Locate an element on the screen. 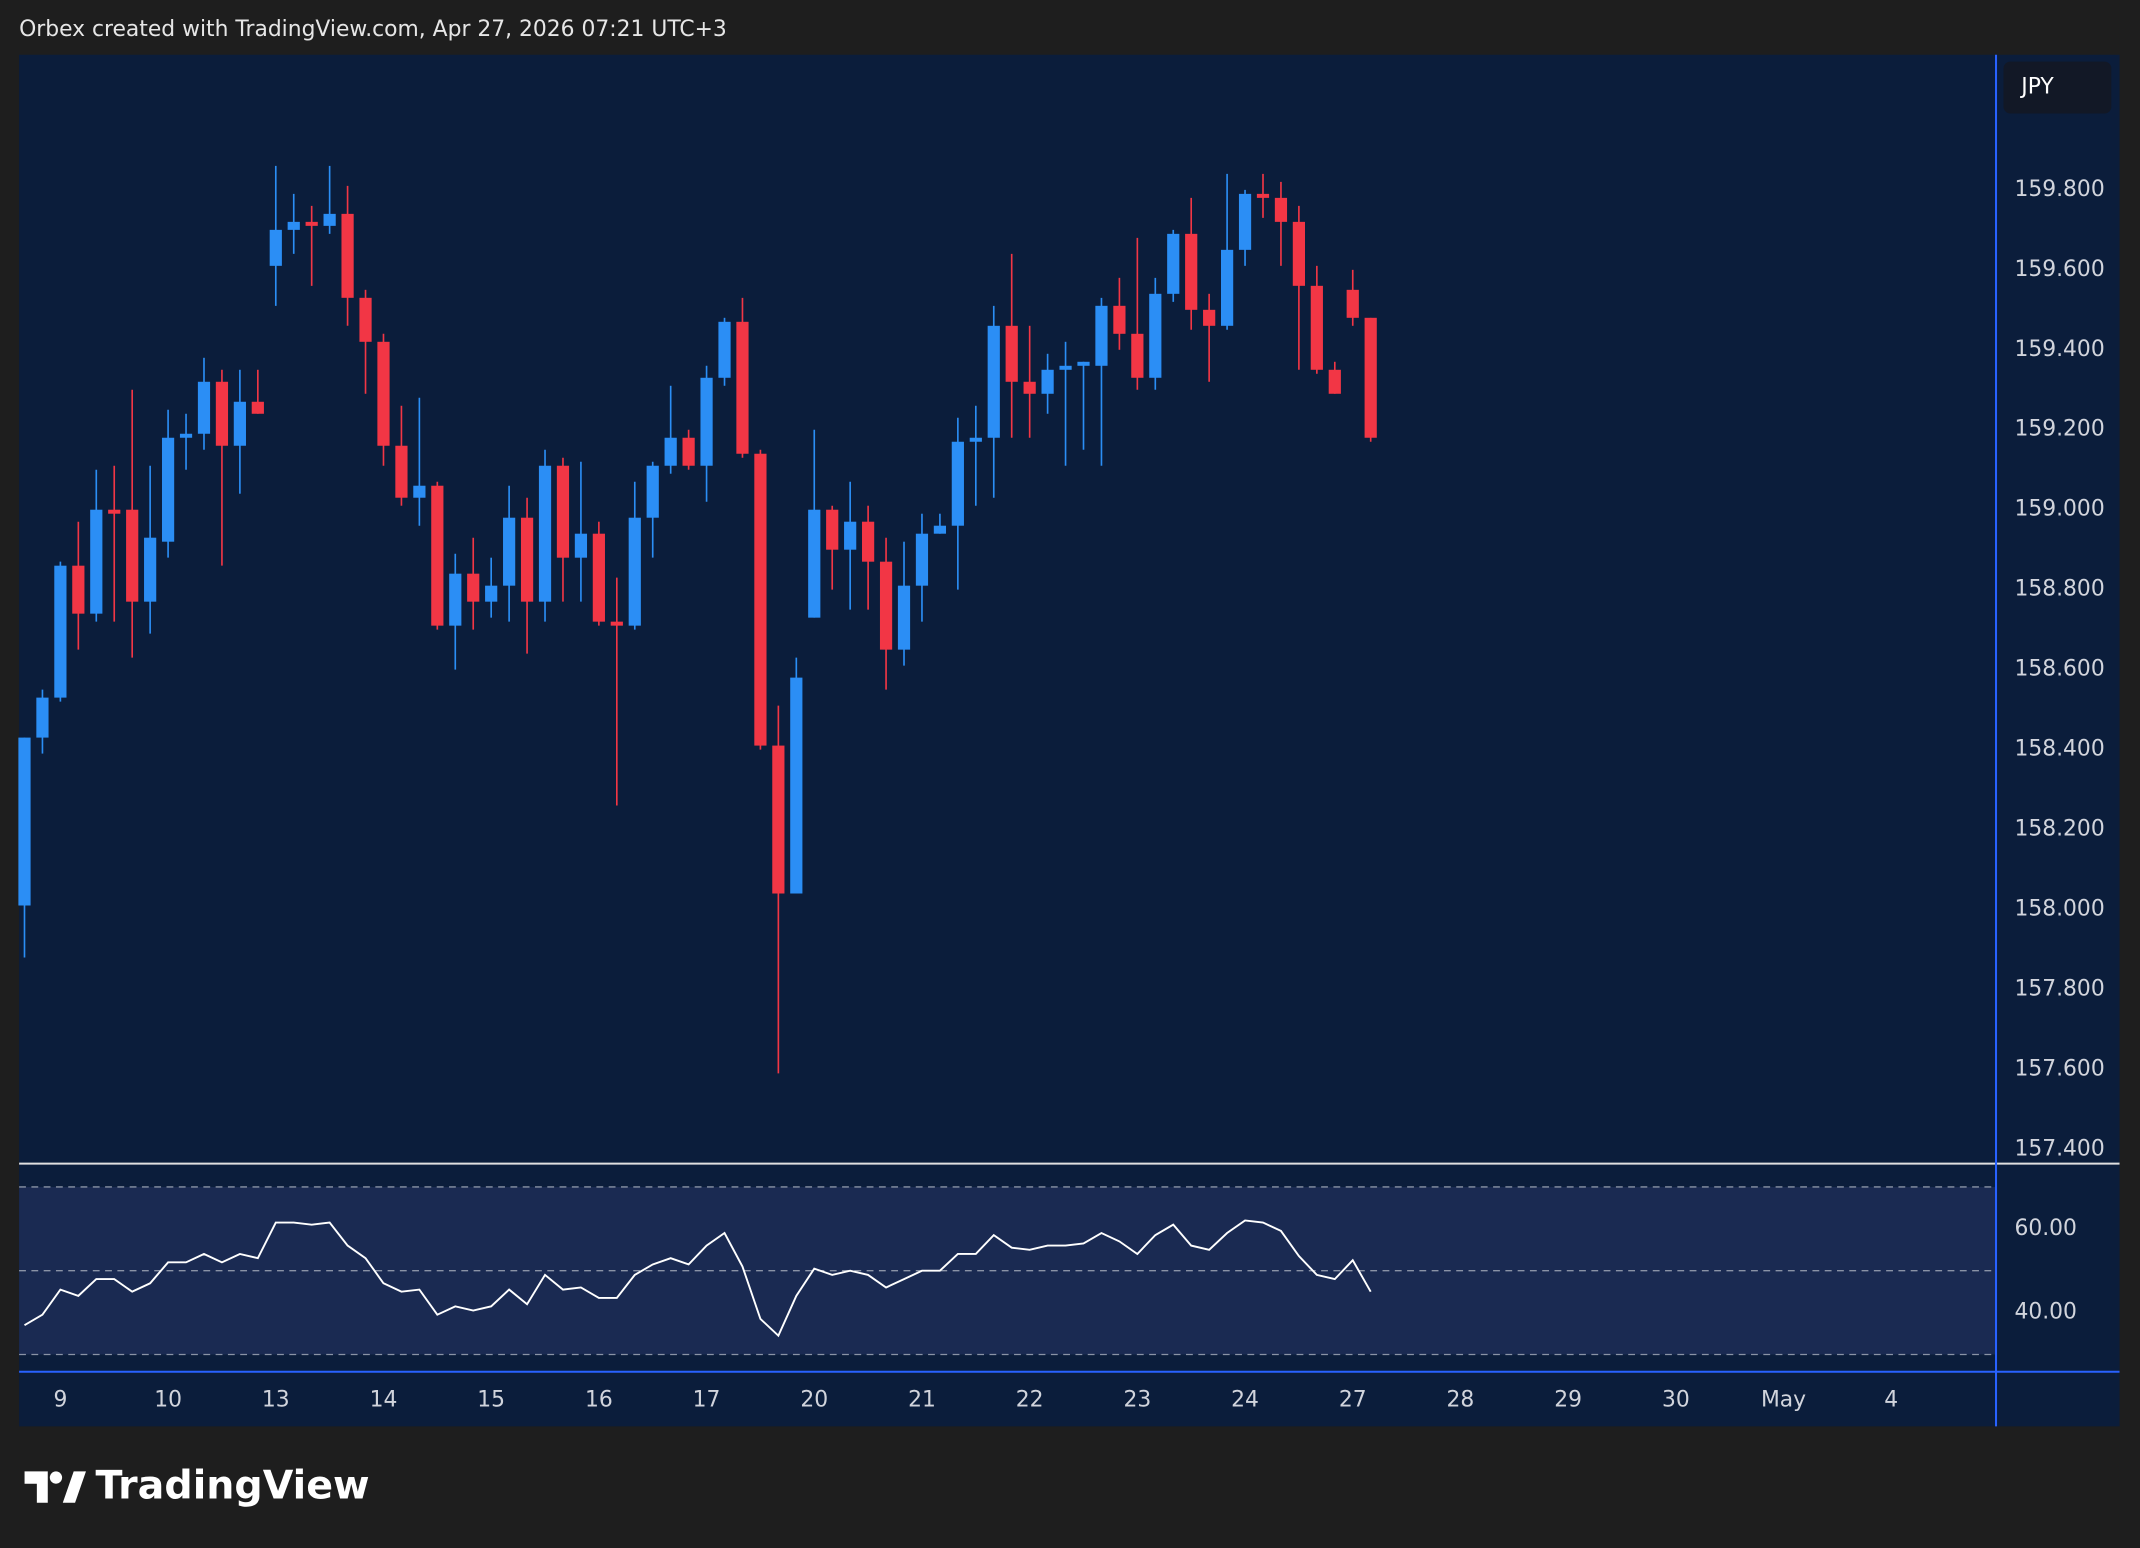 The image size is (2140, 1548). x-tick-label: 15 is located at coordinates (491, 1399).